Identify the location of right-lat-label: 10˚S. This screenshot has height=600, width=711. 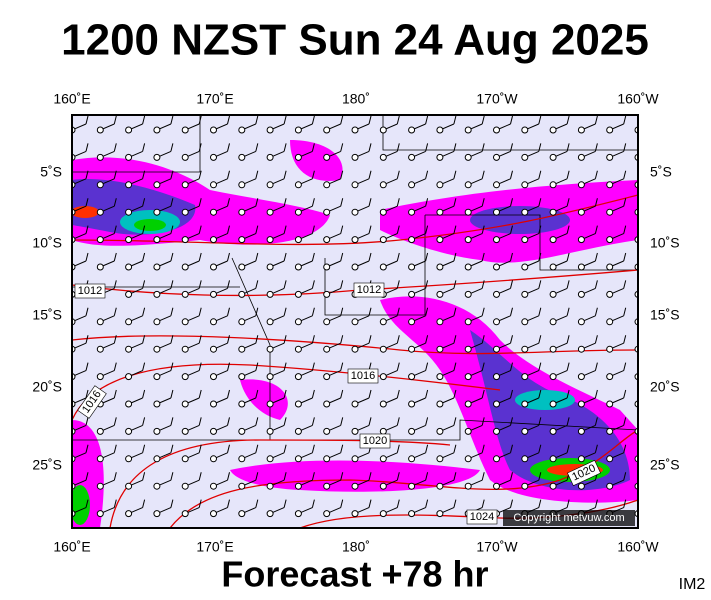
(665, 243).